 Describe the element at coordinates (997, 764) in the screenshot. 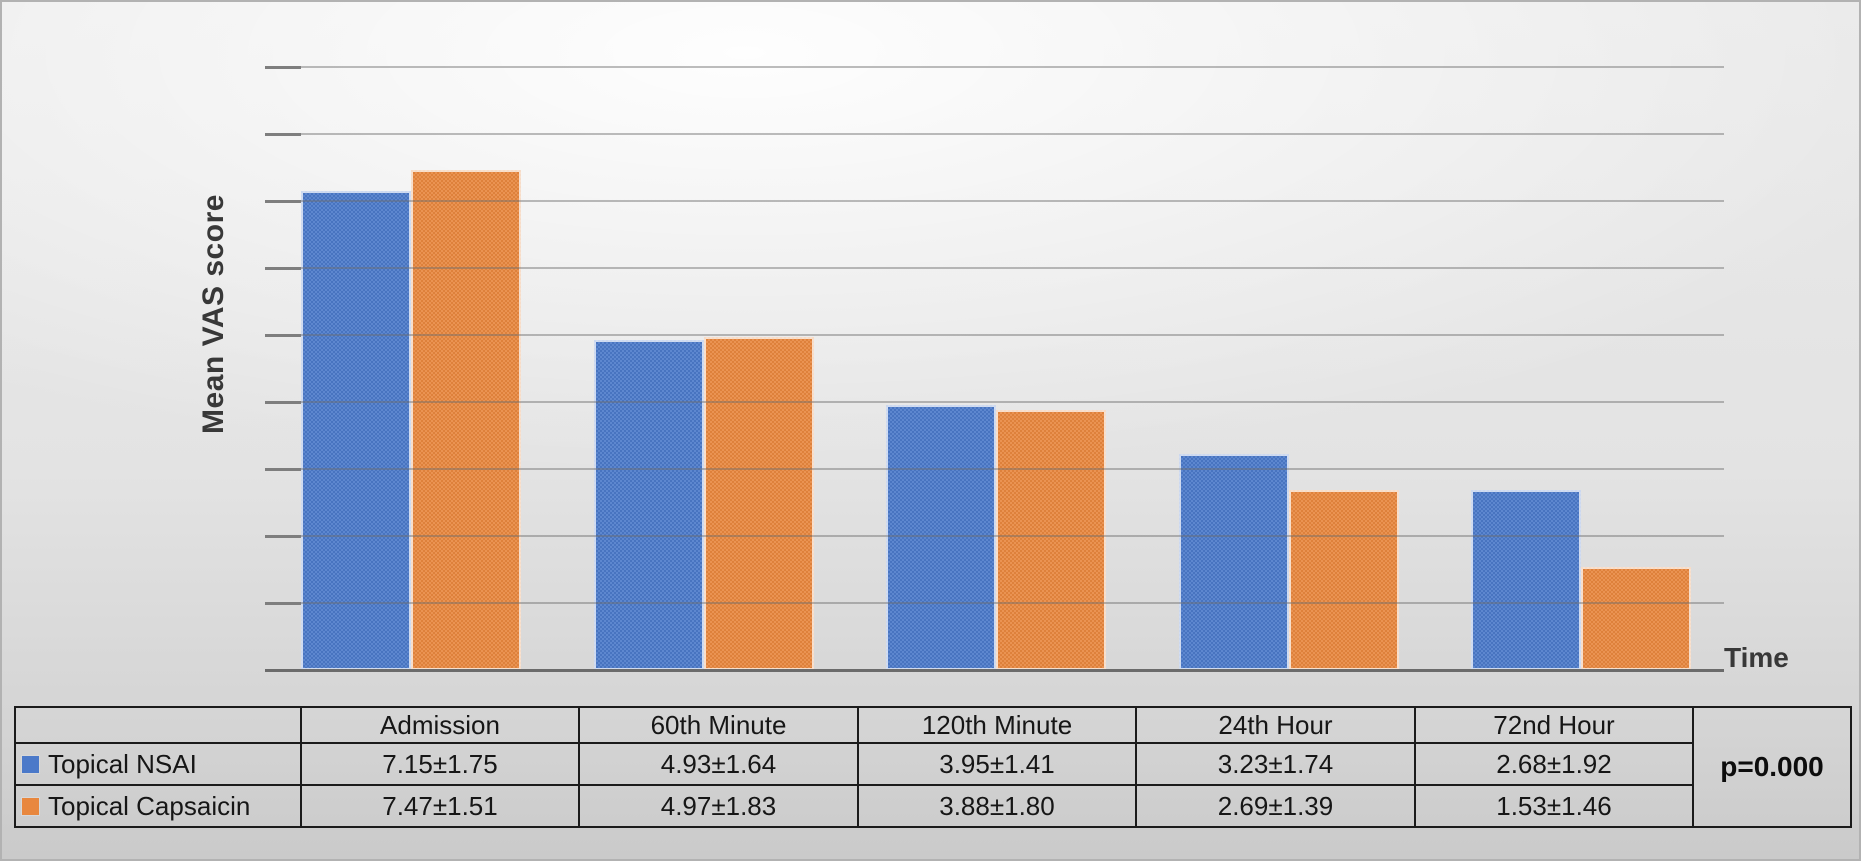

I see `value-cell: 3.95±1.41` at that location.